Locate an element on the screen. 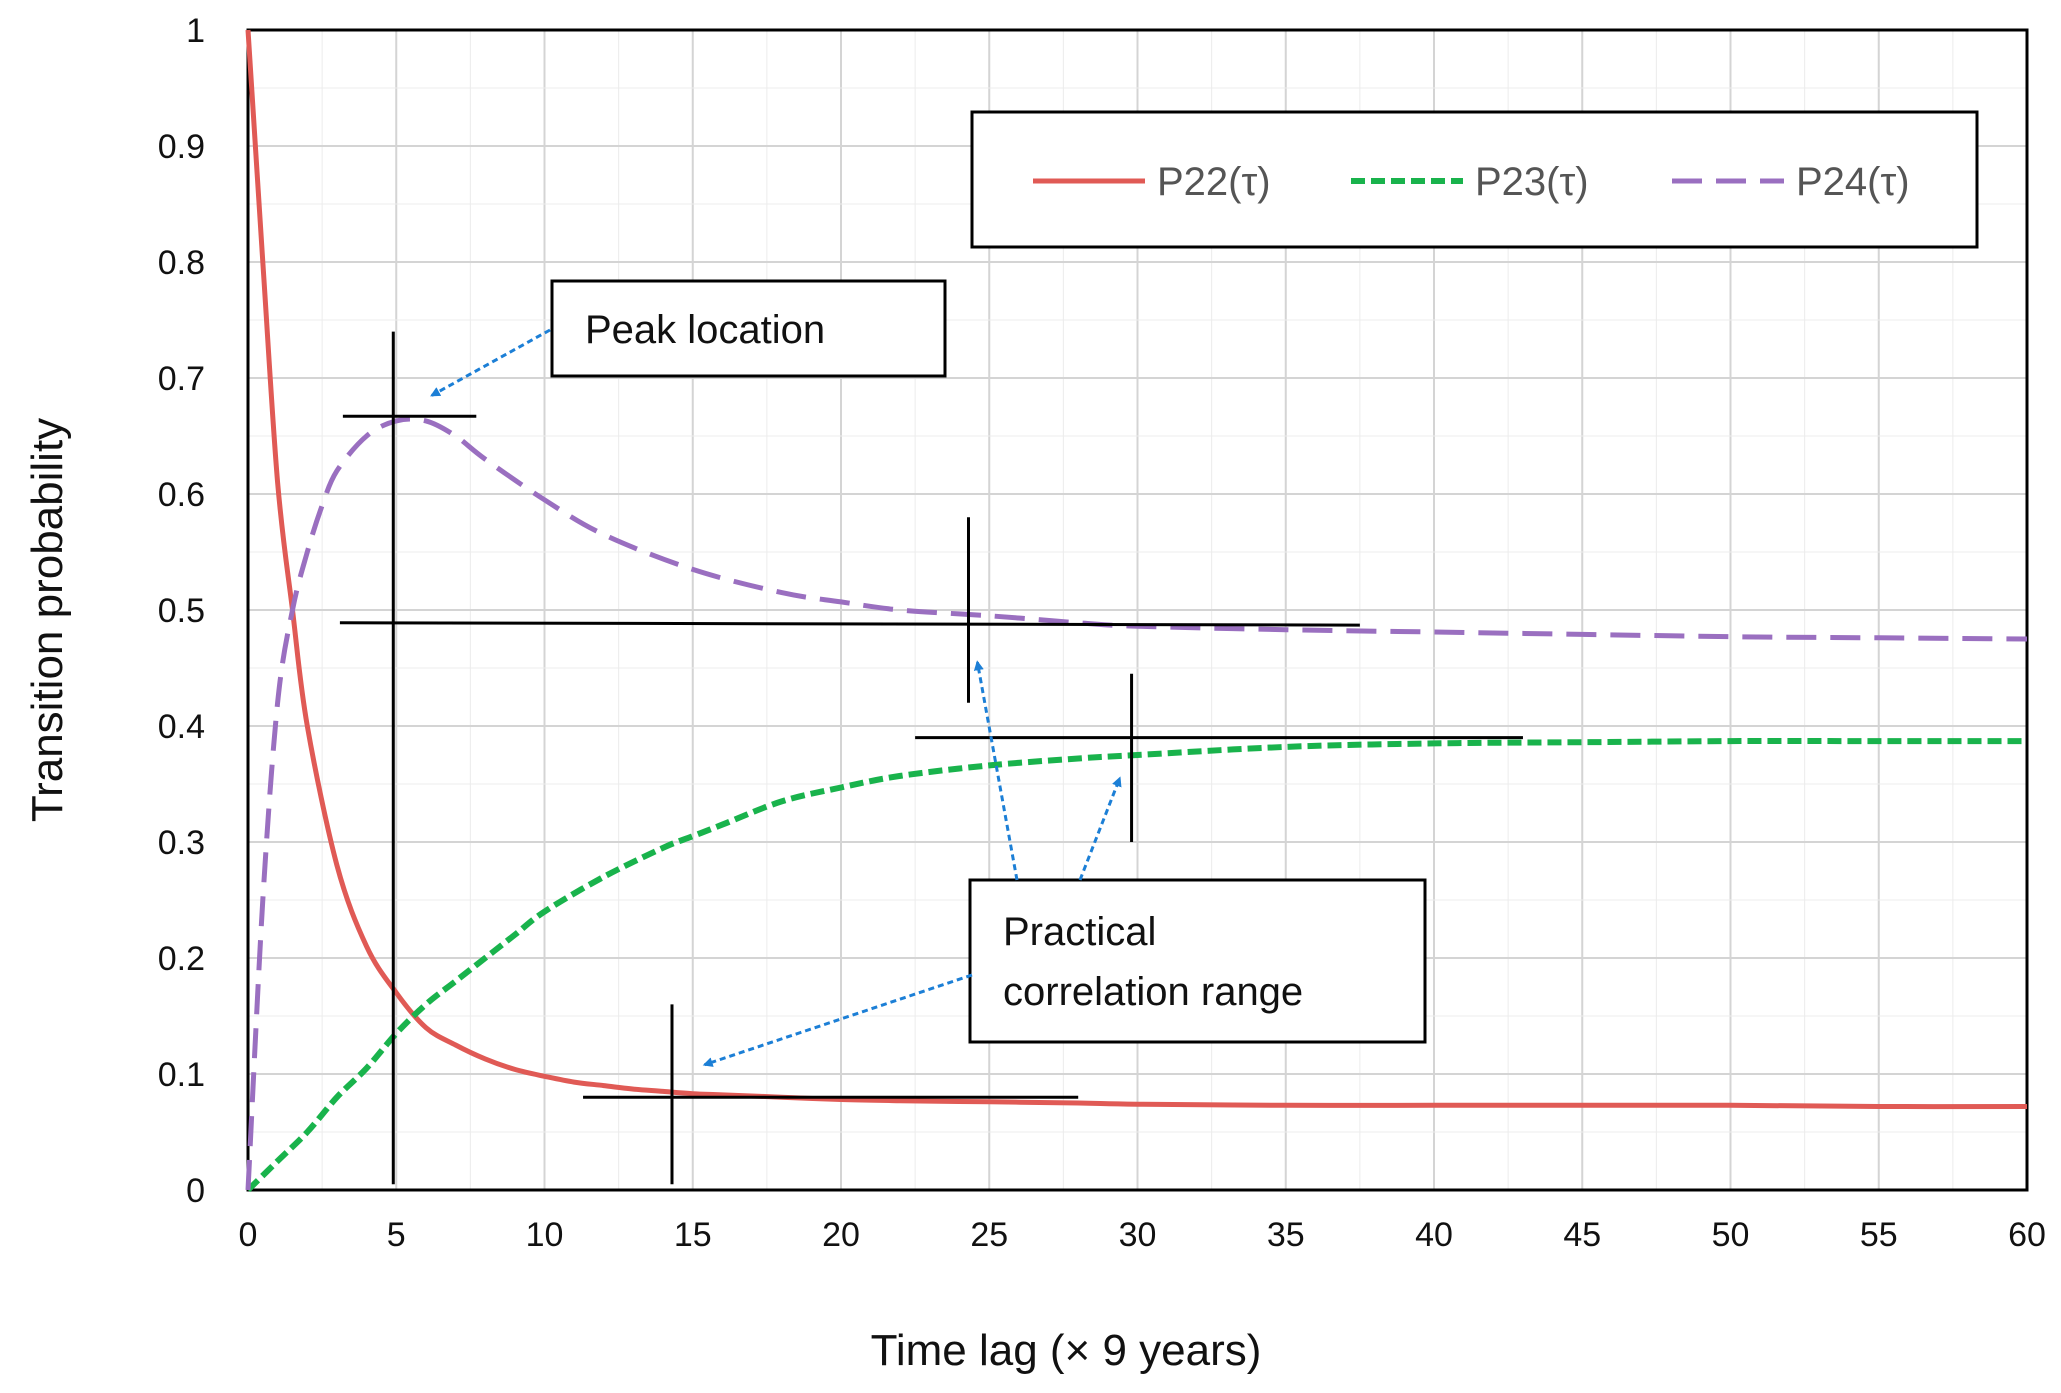 Image resolution: width=2061 pixels, height=1393 pixels. legend-label-p22: P22(τ) is located at coordinates (1214, 182).